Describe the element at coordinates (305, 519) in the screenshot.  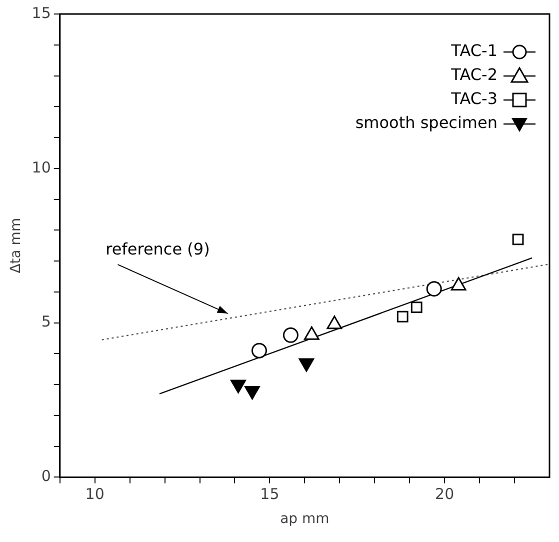
I see `x-axis-title: ap mm` at that location.